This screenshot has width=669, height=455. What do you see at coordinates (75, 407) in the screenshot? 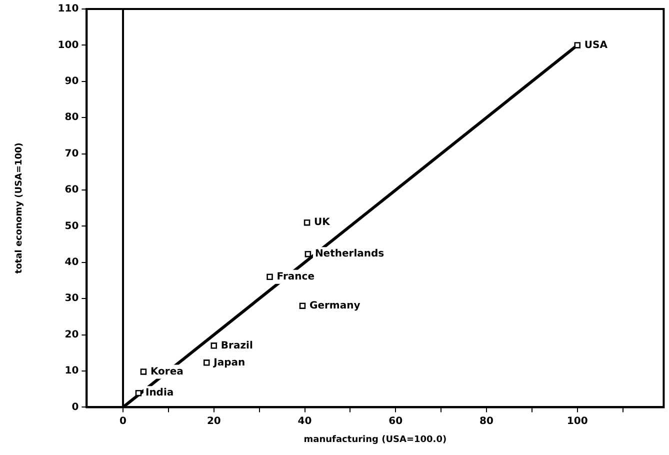
I see `y-tick-label: 0` at bounding box center [75, 407].